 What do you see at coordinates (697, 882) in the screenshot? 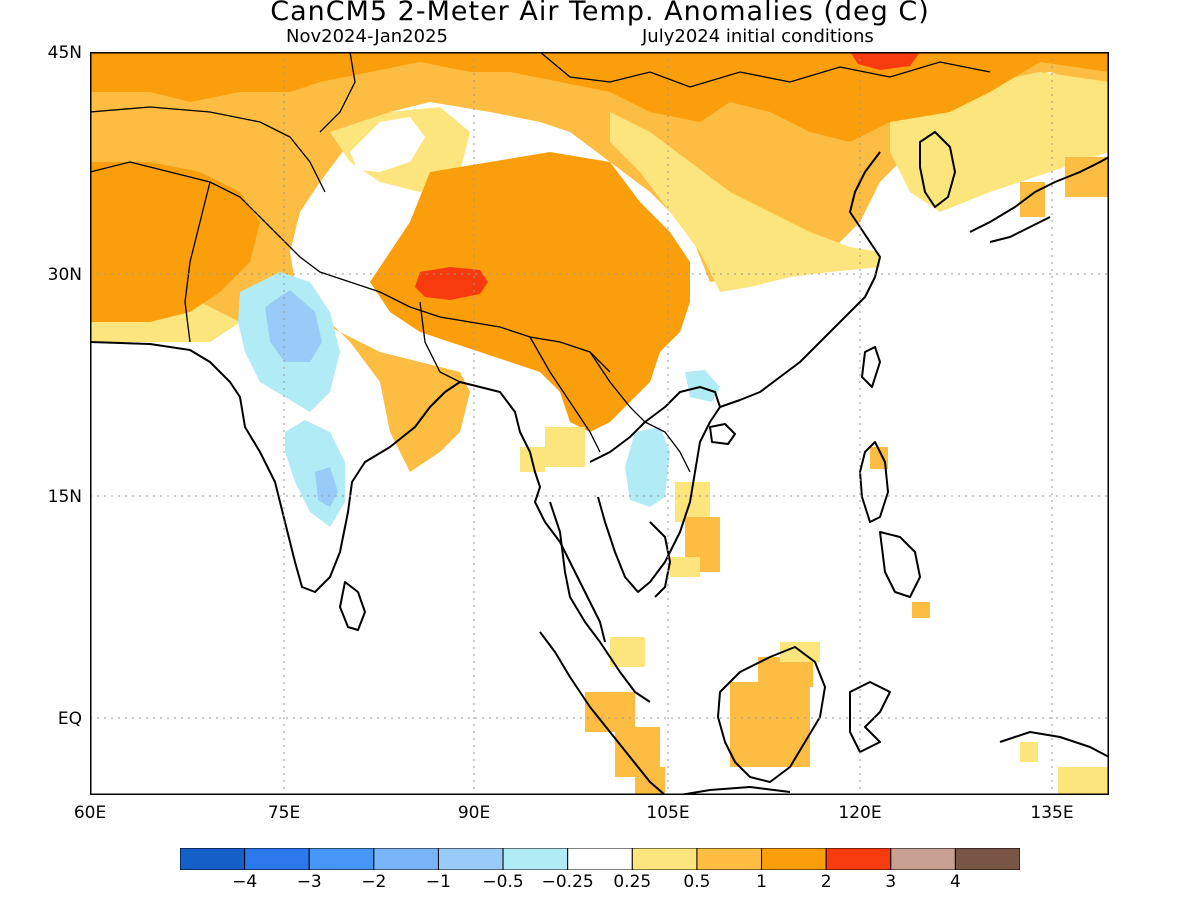
I see `colorbar-tick-label: 0.5` at bounding box center [697, 882].